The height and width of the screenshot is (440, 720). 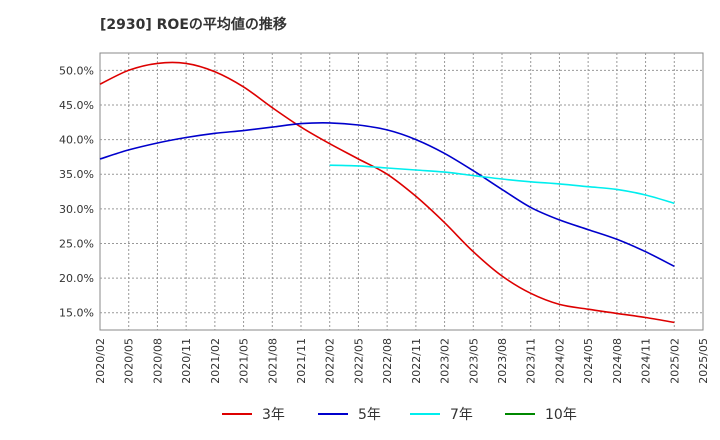 I want to click on x-tick-label: 2024/02, so click(x=559, y=361).